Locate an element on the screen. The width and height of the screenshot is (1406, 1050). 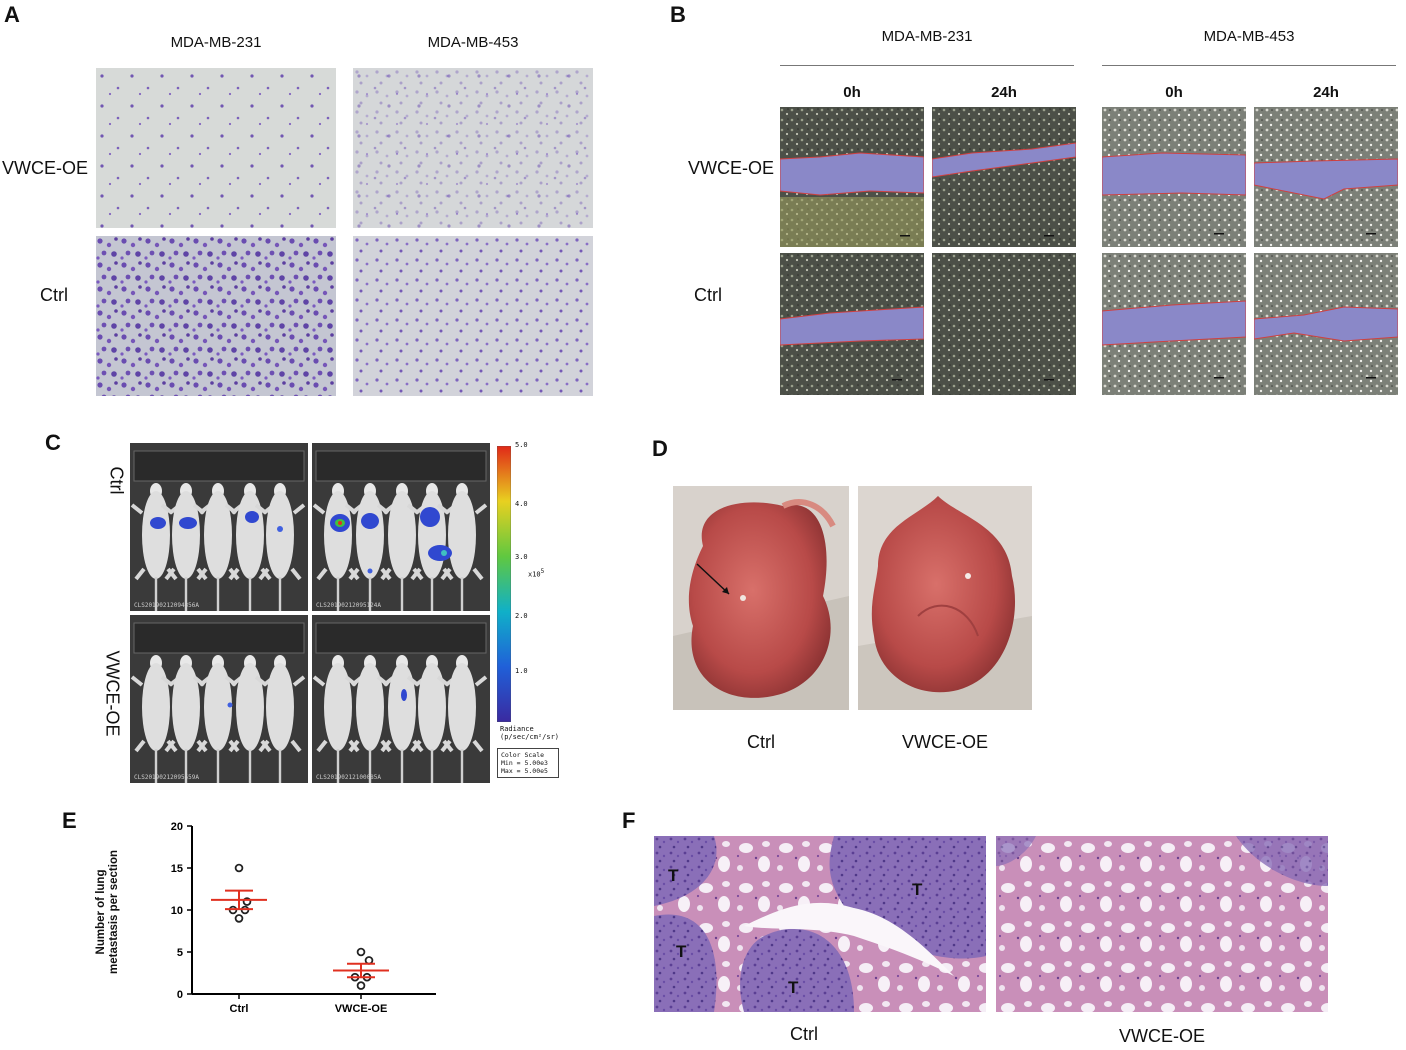
wound-image-231-vwce-24h is located at coordinates (1004, 177).